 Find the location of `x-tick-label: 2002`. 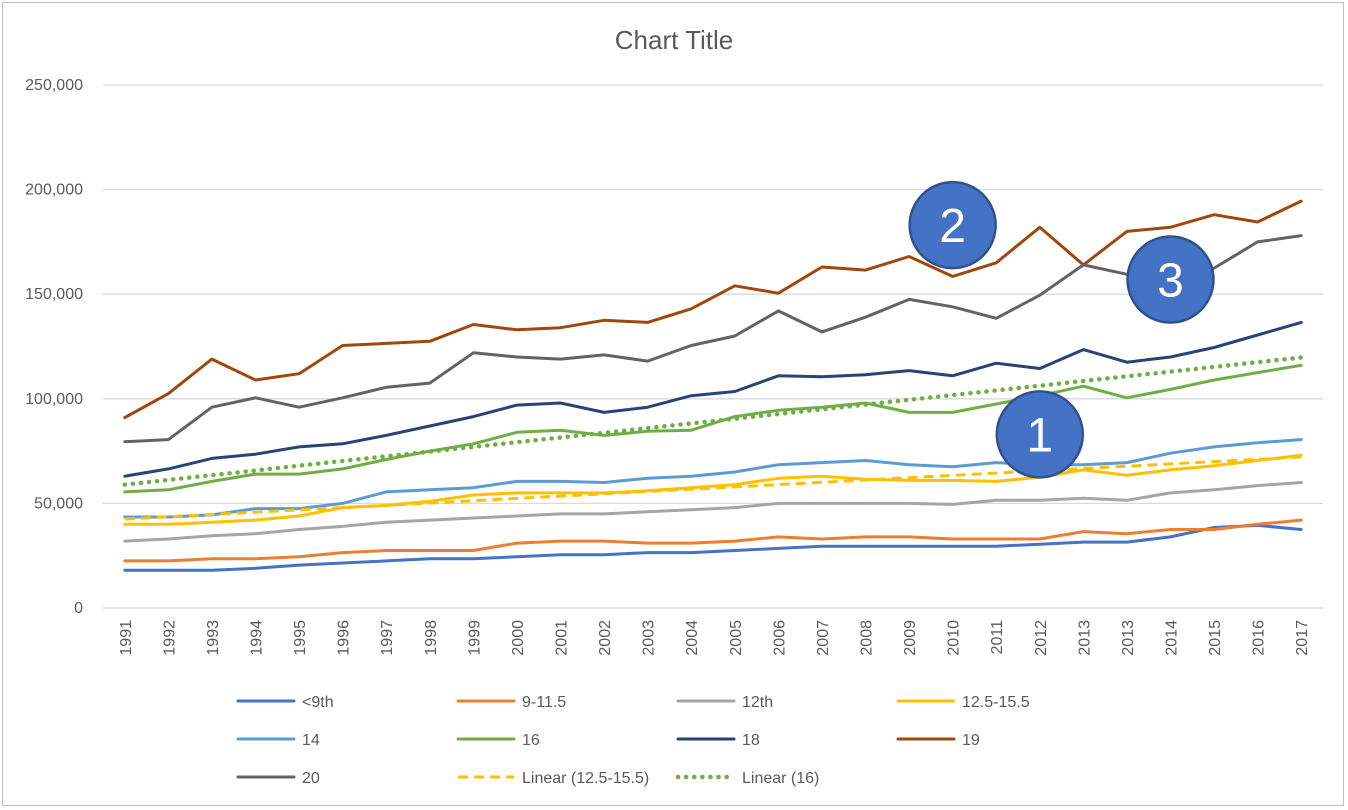

x-tick-label: 2002 is located at coordinates (605, 638).